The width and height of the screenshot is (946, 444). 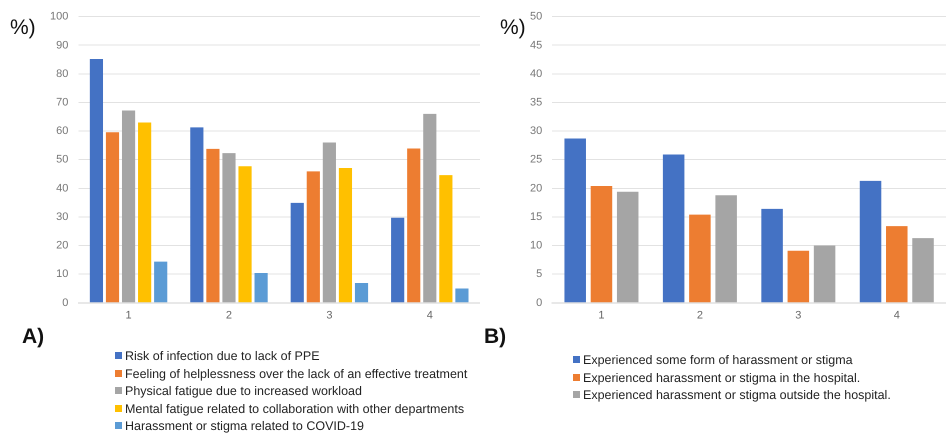 What do you see at coordinates (62, 131) in the screenshot?
I see `y-tick-label: 60` at bounding box center [62, 131].